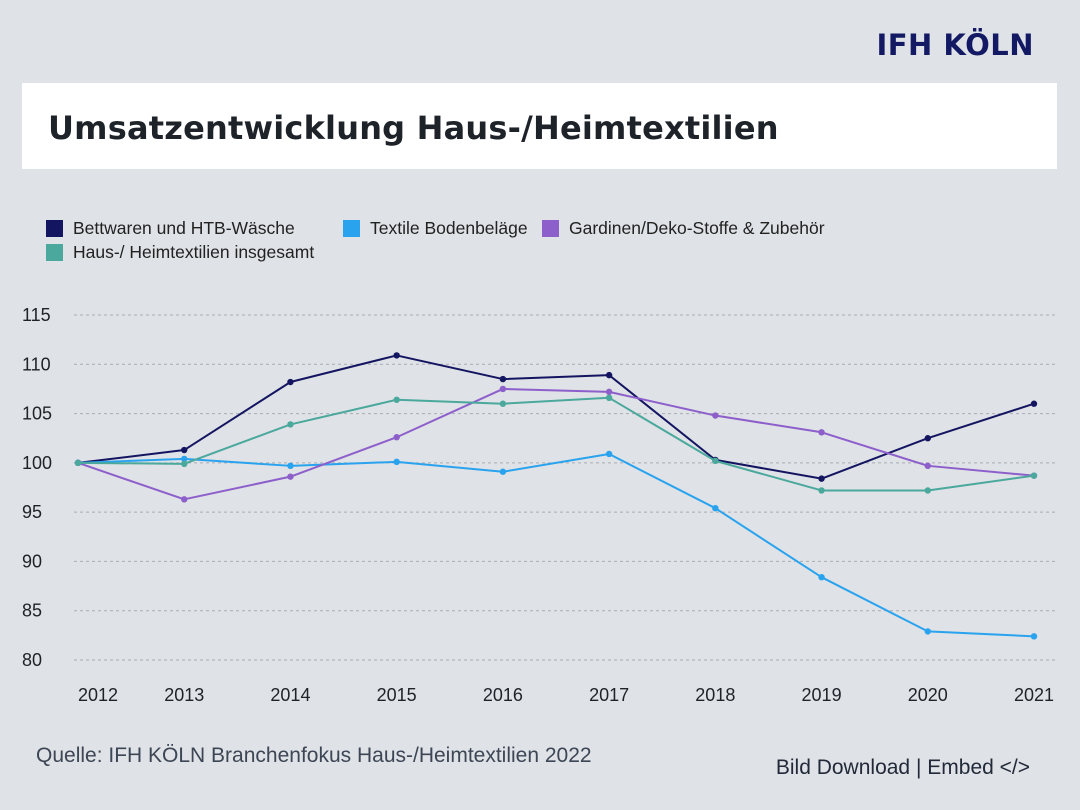 Image resolution: width=1080 pixels, height=810 pixels. Describe the element at coordinates (98, 695) in the screenshot. I see `x-tick-label: 2012` at that location.